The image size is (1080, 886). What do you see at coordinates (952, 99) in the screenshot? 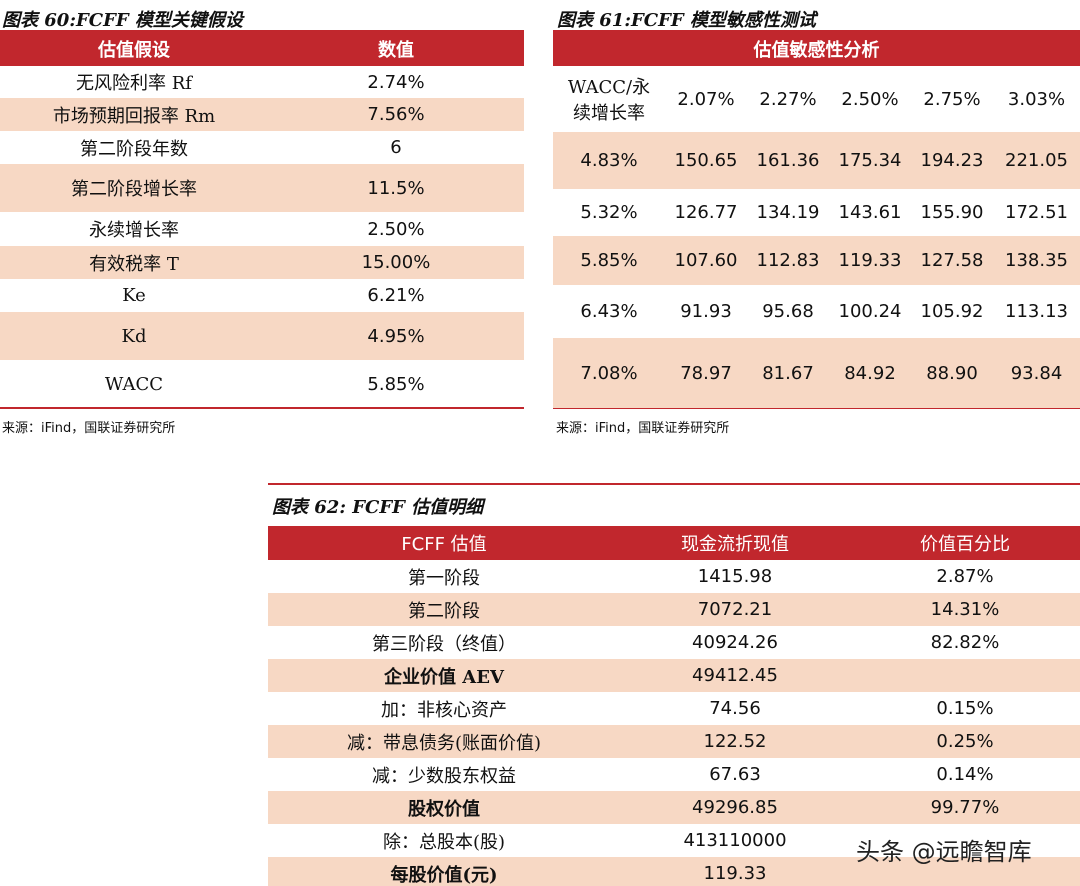
I see `column-header: 2.75%` at bounding box center [952, 99].